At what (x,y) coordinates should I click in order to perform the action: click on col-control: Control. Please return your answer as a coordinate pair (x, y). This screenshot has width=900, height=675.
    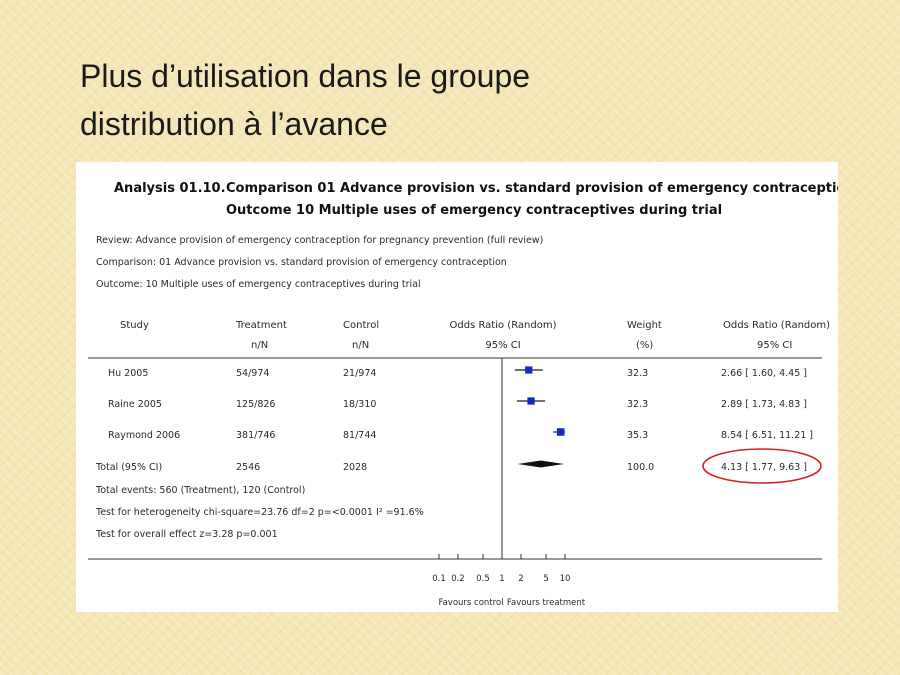
    Looking at the image, I should click on (361, 325).